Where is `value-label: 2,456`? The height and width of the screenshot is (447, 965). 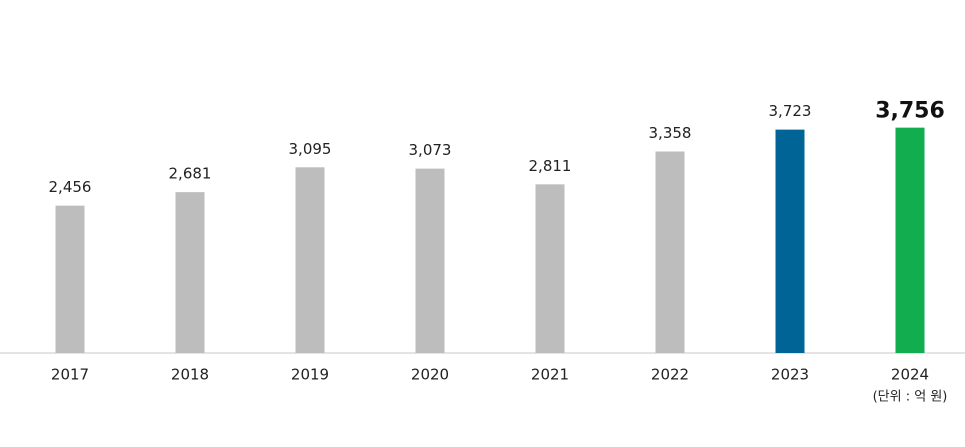 value-label: 2,456 is located at coordinates (70, 187).